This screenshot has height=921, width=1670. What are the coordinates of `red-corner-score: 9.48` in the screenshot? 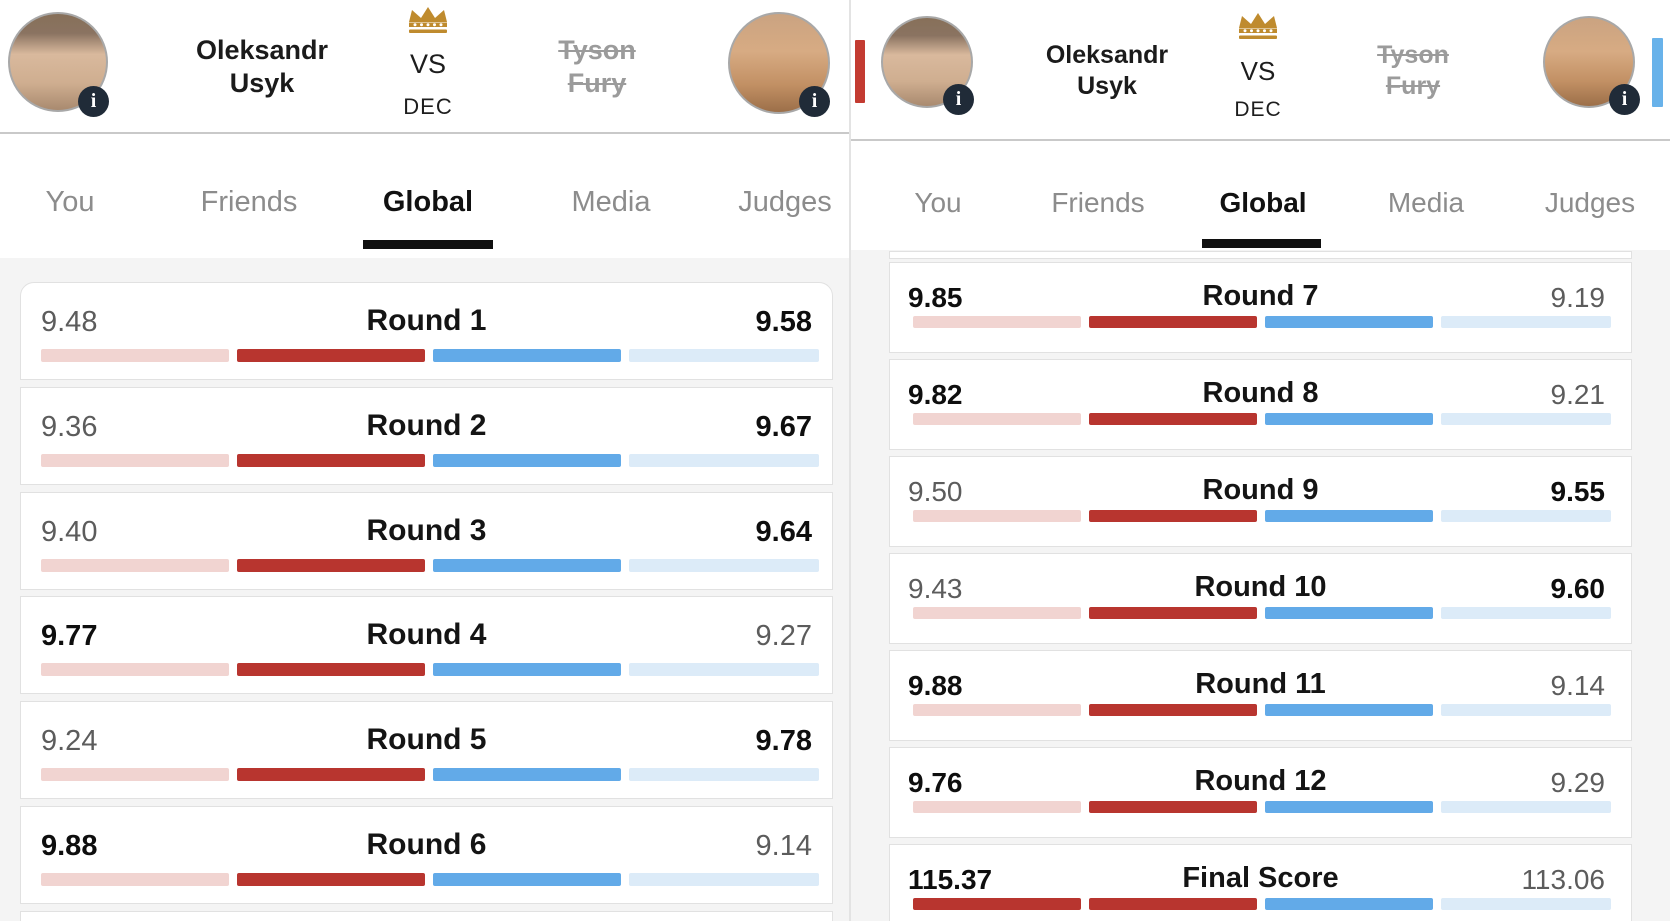 It's located at (69, 322).